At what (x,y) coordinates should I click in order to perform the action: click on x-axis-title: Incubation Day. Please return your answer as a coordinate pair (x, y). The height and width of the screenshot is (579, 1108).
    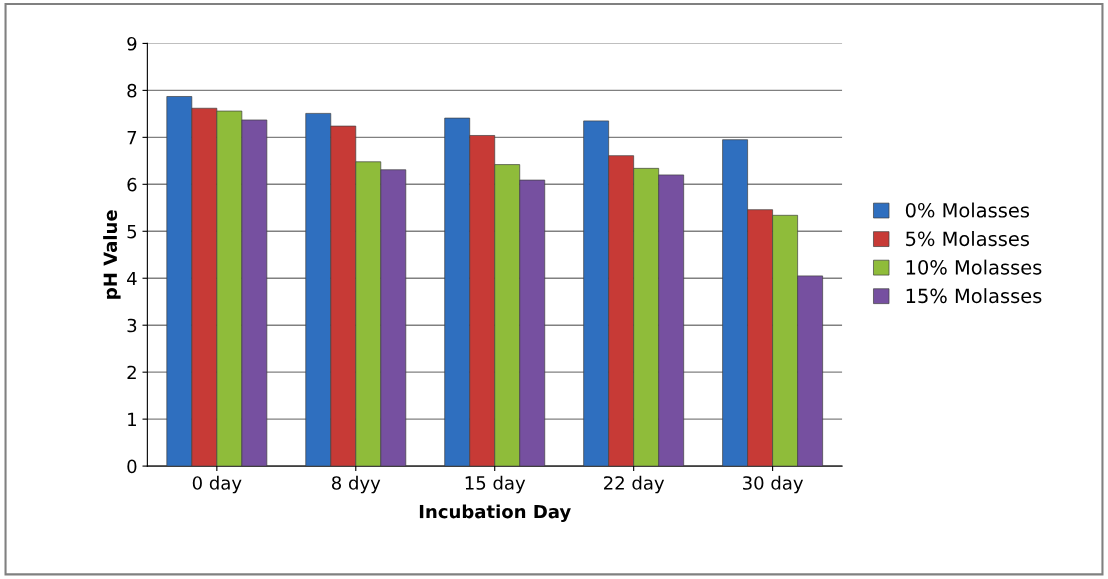
    Looking at the image, I should click on (495, 513).